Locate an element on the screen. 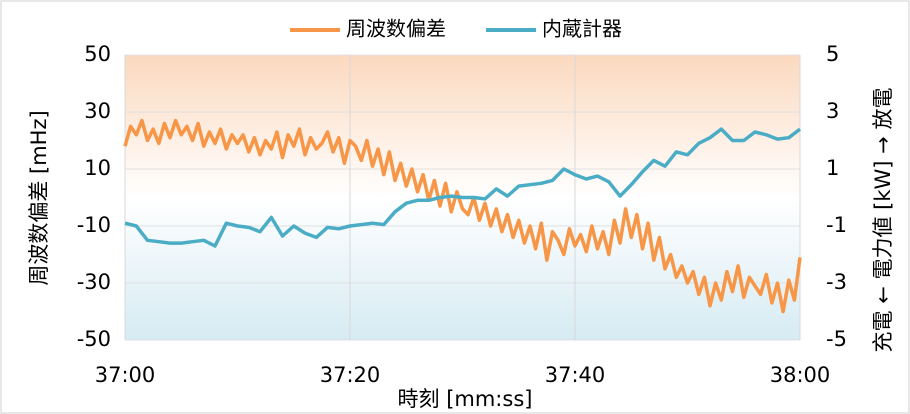  y2-tick-label: 3 is located at coordinates (832, 111).